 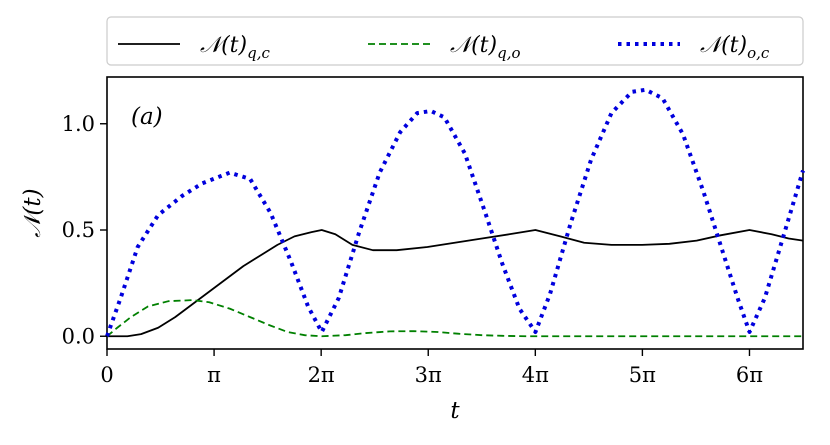 I want to click on legend-frame, so click(x=455, y=41).